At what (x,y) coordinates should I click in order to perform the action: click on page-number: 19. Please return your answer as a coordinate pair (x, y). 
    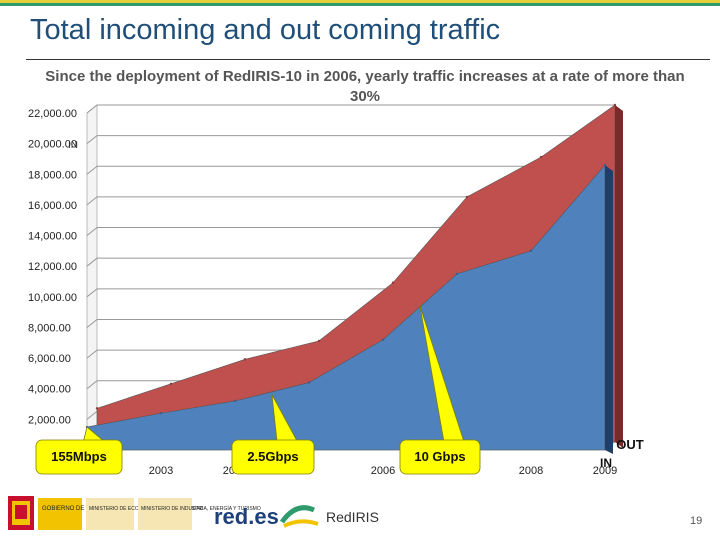
    Looking at the image, I should click on (696, 521).